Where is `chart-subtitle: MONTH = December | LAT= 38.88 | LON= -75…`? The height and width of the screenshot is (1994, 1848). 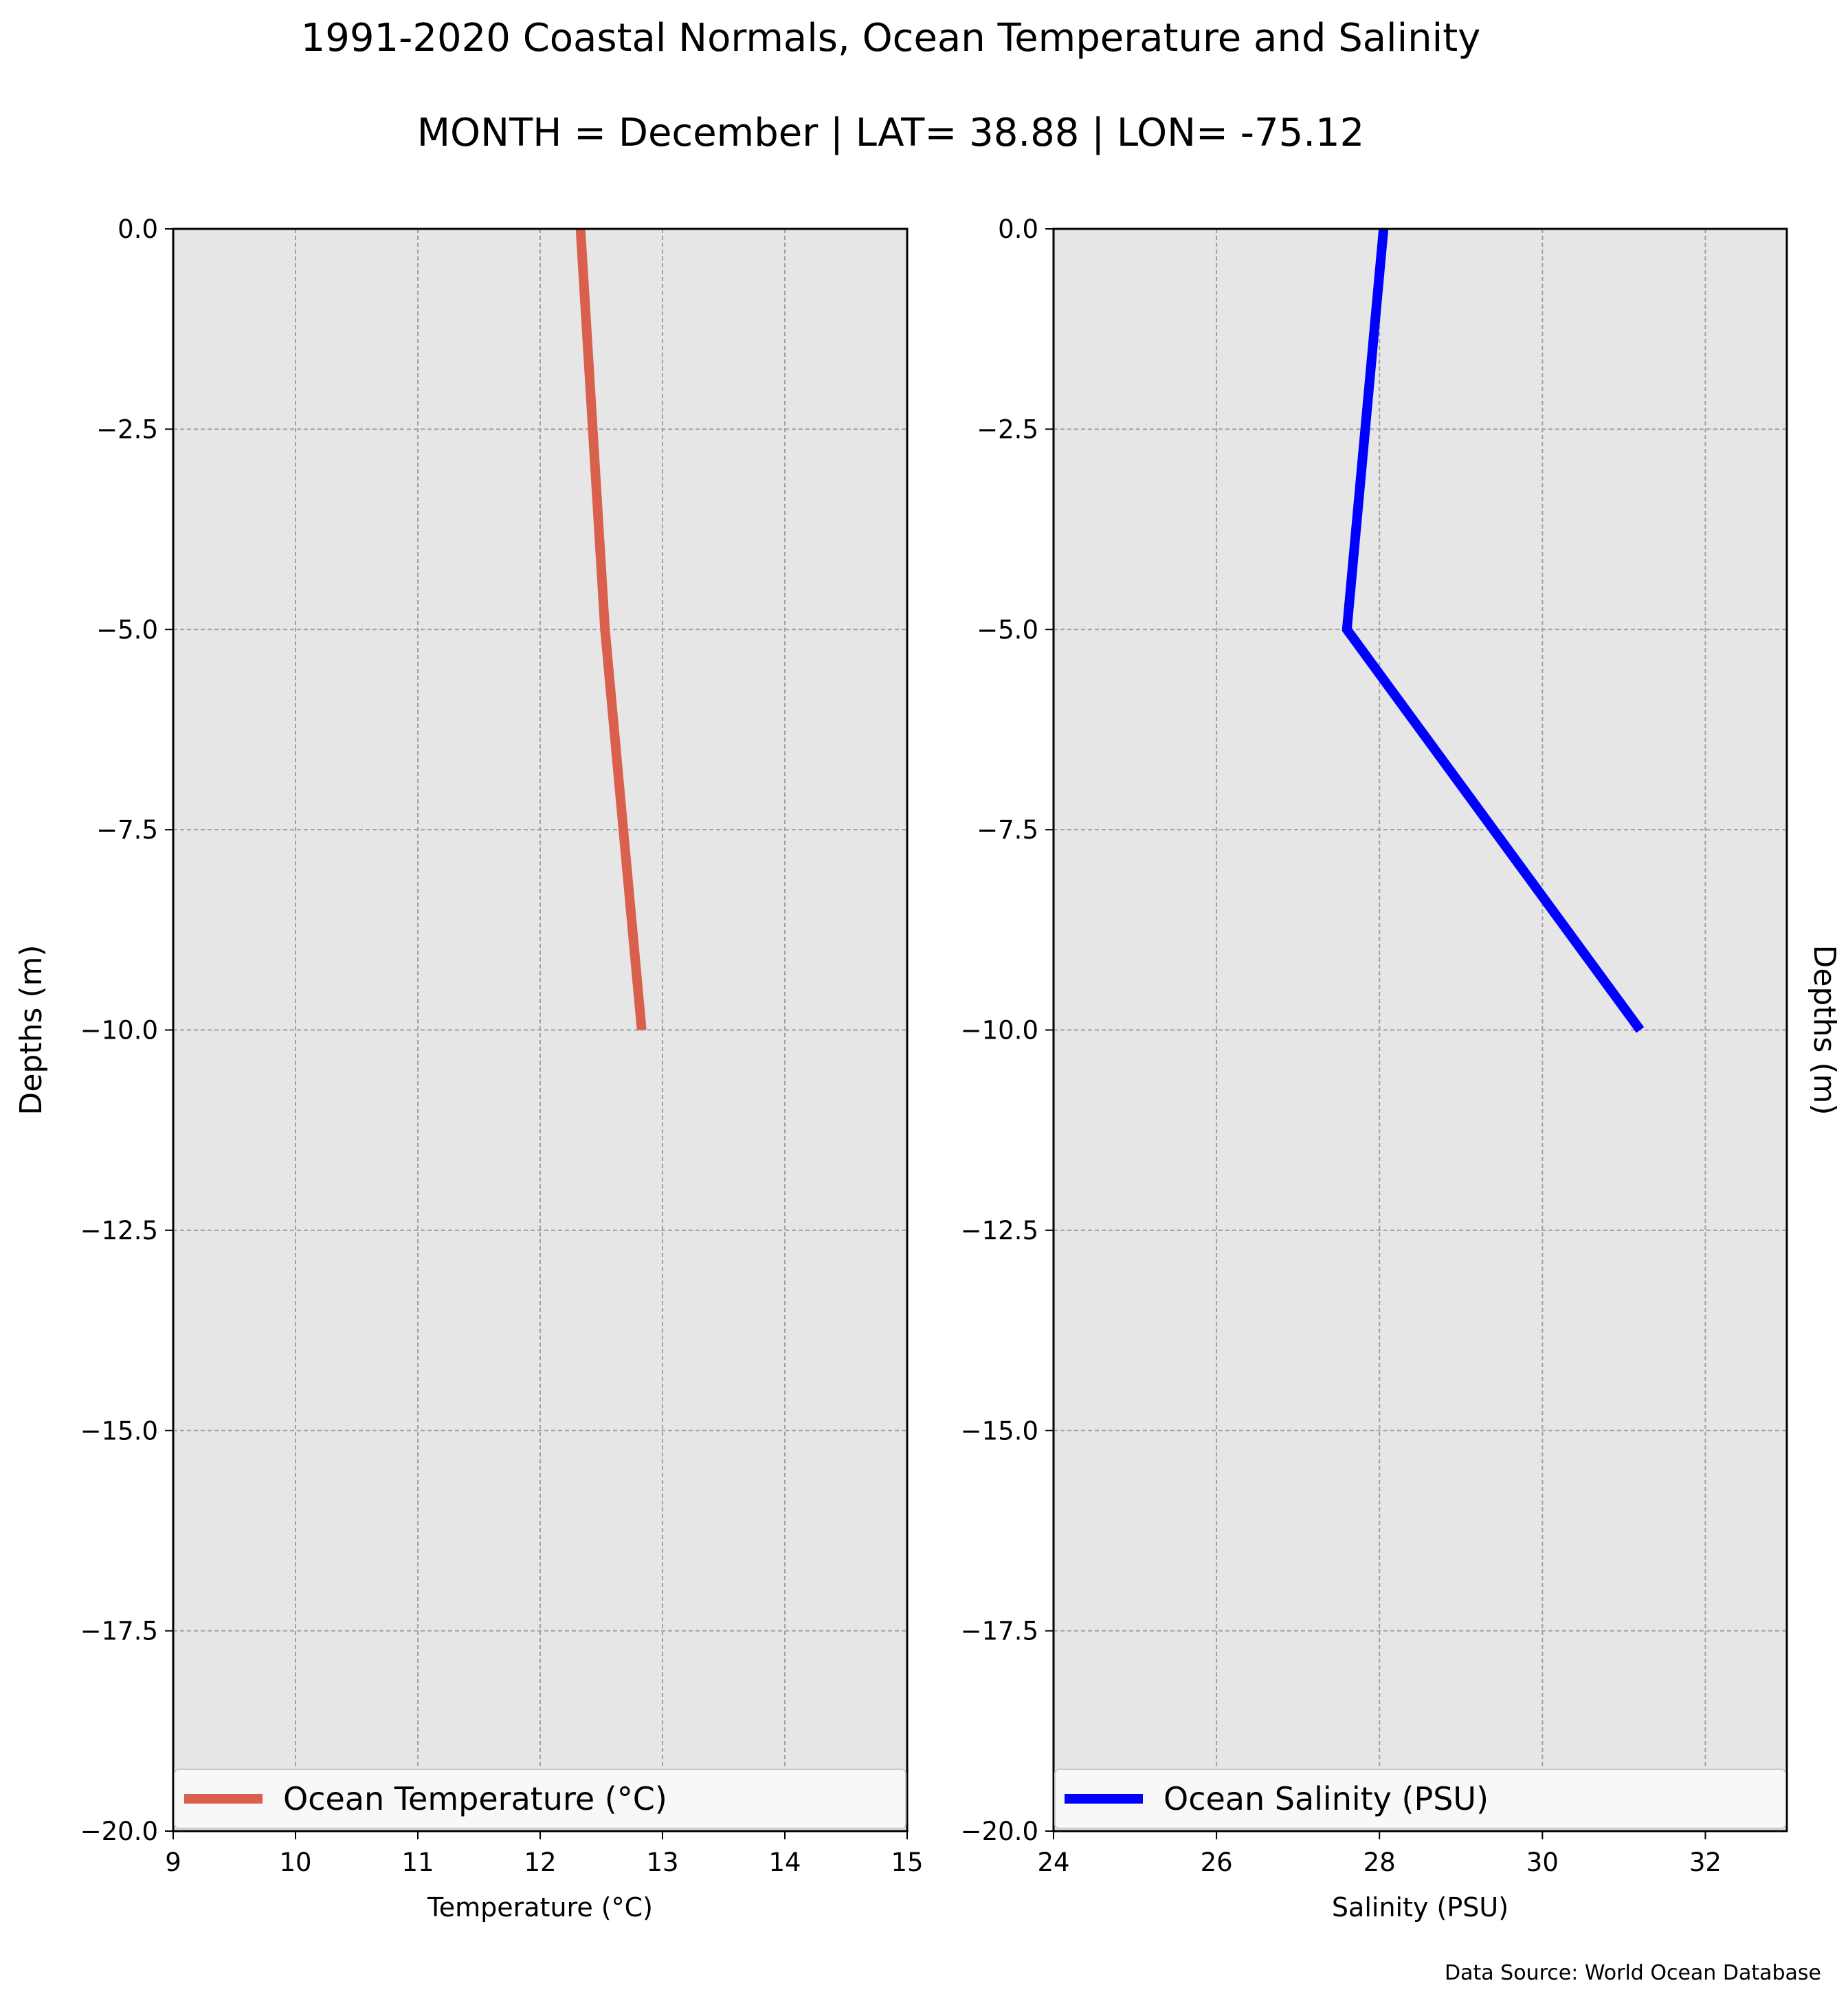 chart-subtitle: MONTH = December | LAT= 38.88 | LON= -75… is located at coordinates (891, 133).